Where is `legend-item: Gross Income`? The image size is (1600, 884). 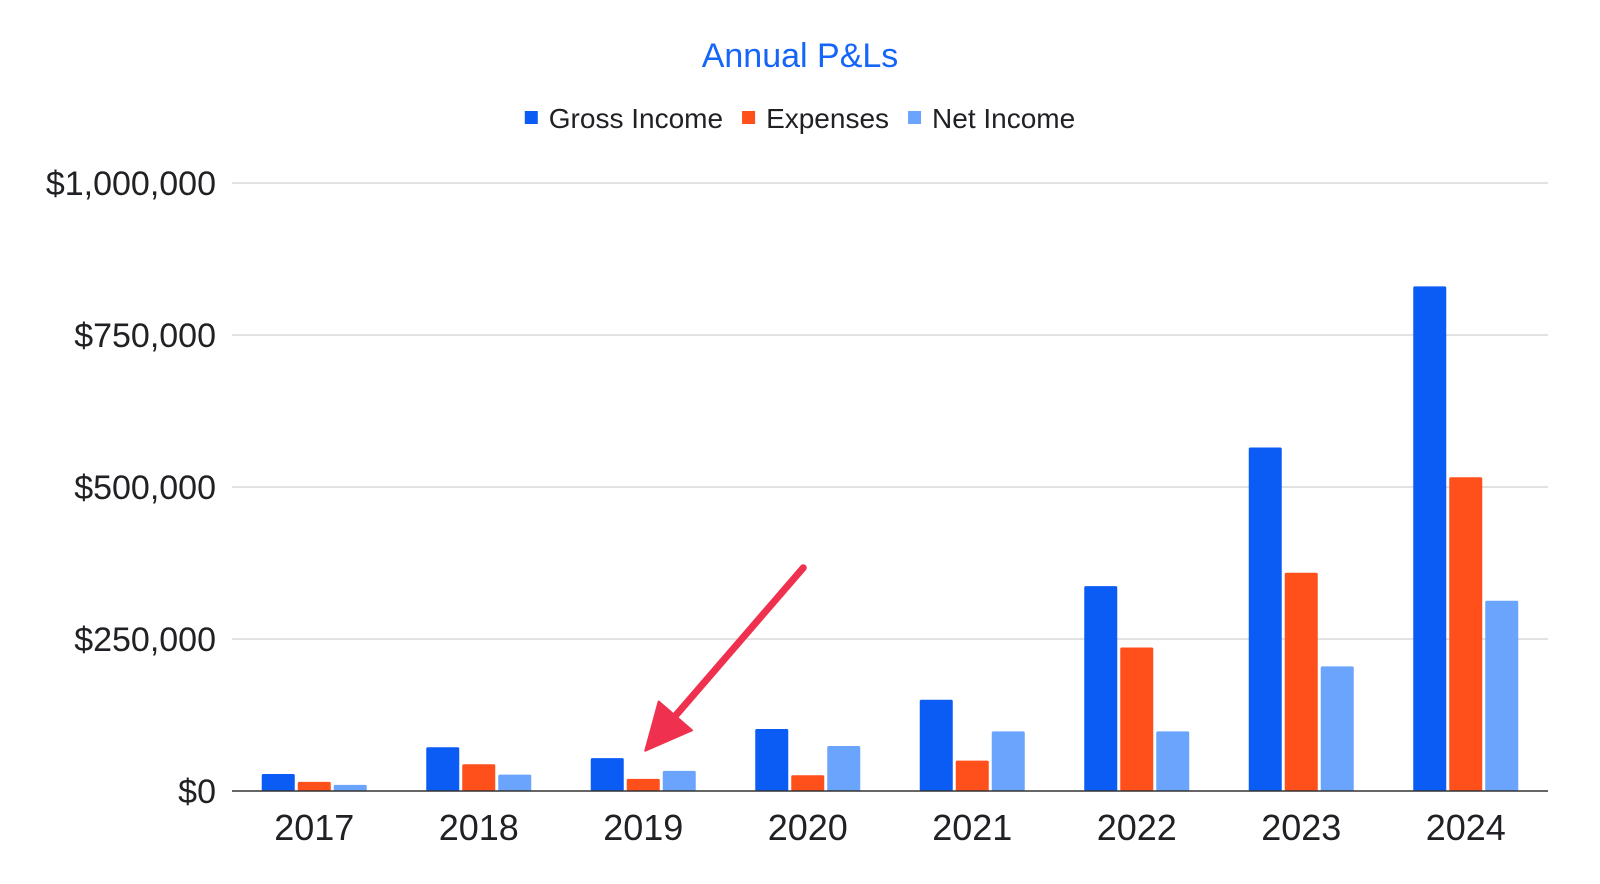 legend-item: Gross Income is located at coordinates (623, 118).